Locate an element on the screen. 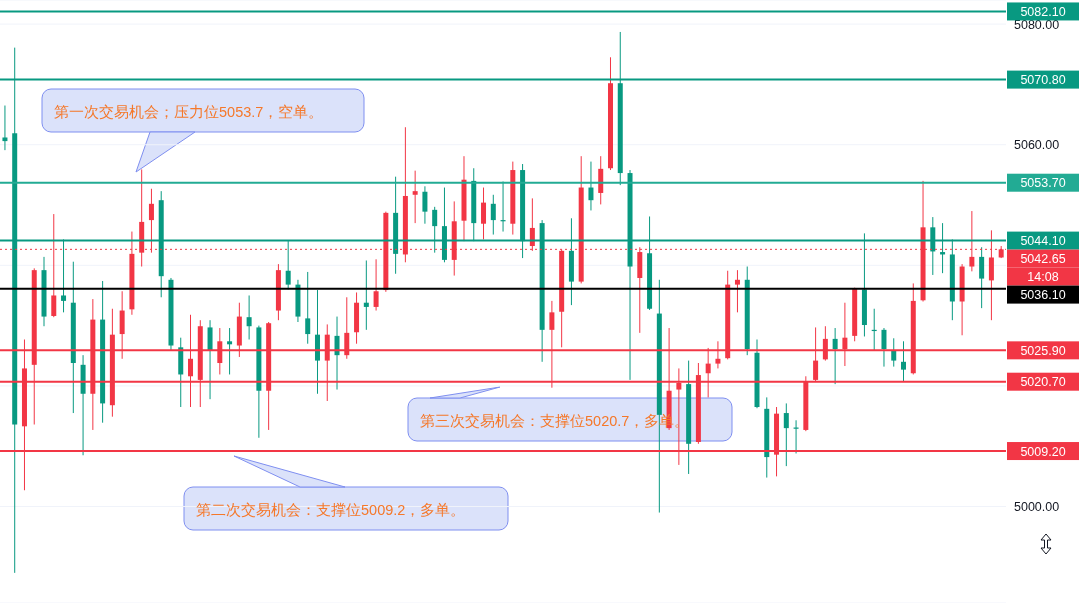  ref-line-label: 5082.10 is located at coordinates (1043, 11).